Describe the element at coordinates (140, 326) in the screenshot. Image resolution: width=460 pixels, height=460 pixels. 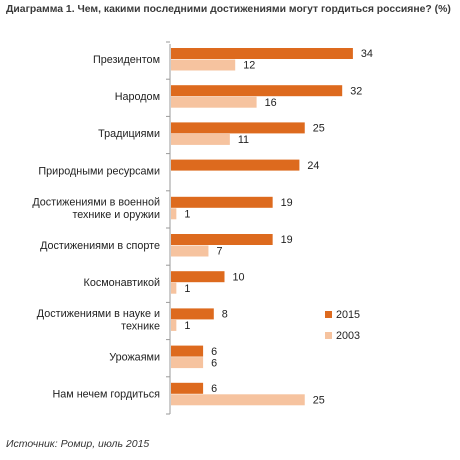
I see `category-label: технике` at that location.